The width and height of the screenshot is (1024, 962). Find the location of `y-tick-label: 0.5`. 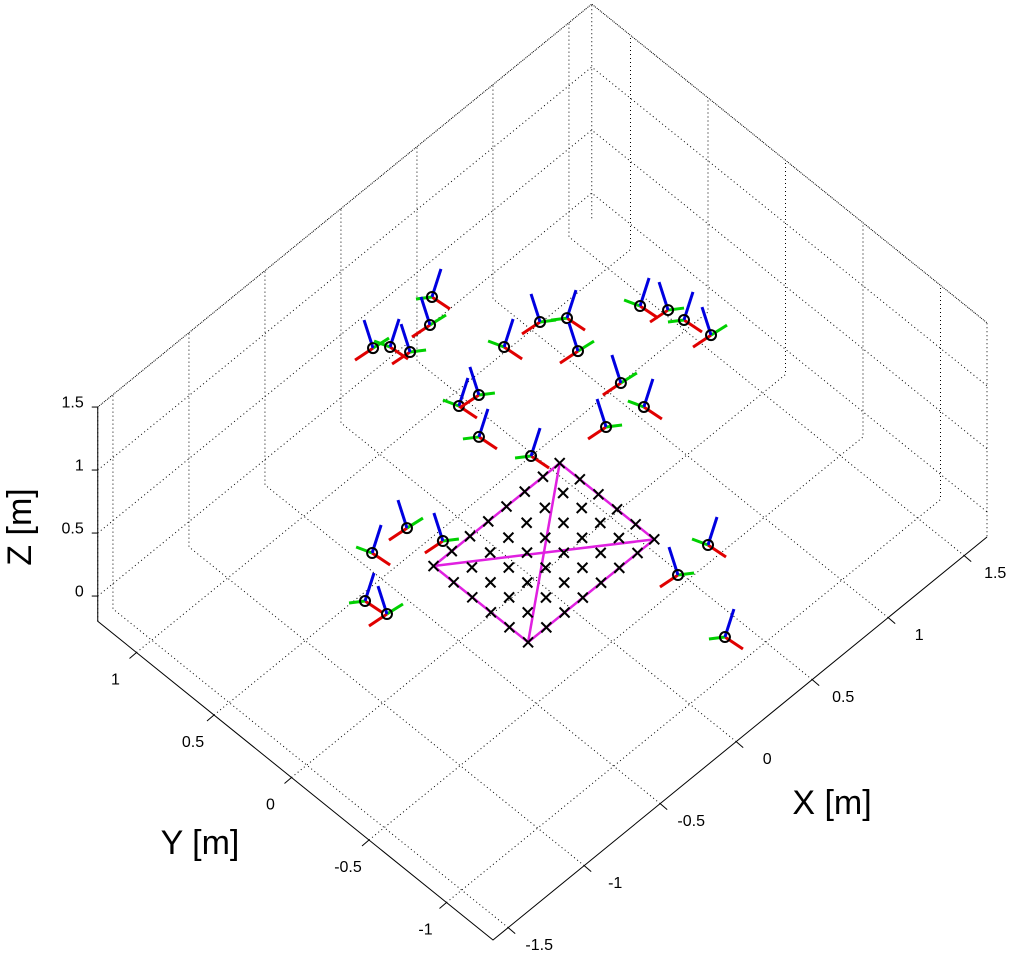

y-tick-label: 0.5 is located at coordinates (193, 742).